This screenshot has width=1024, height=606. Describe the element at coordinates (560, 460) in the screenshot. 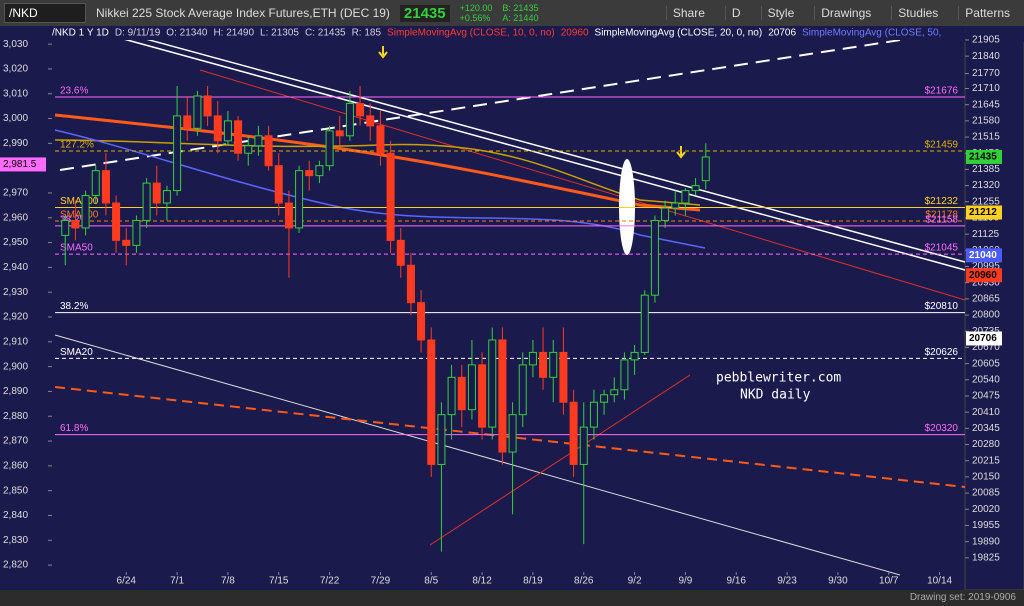

I see `trendline` at that location.